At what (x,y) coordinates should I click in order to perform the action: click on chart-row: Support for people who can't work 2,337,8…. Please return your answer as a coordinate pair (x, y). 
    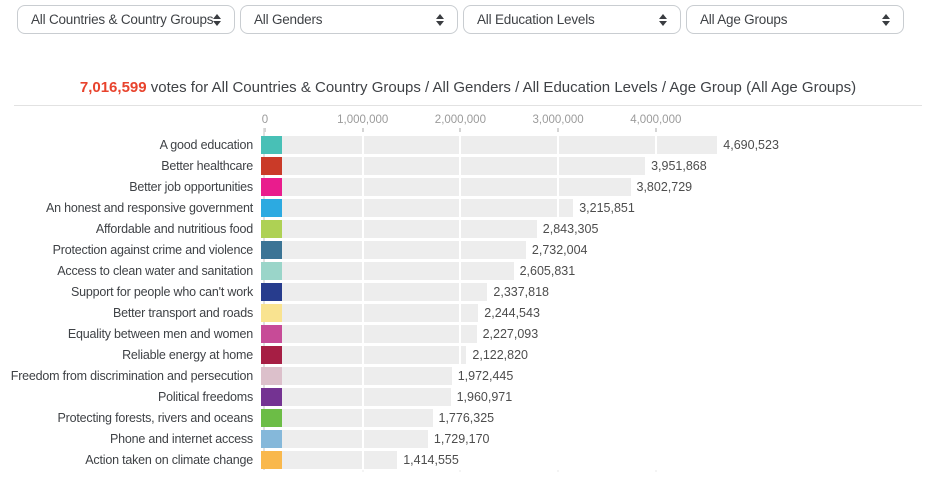
    Looking at the image, I should click on (468, 291).